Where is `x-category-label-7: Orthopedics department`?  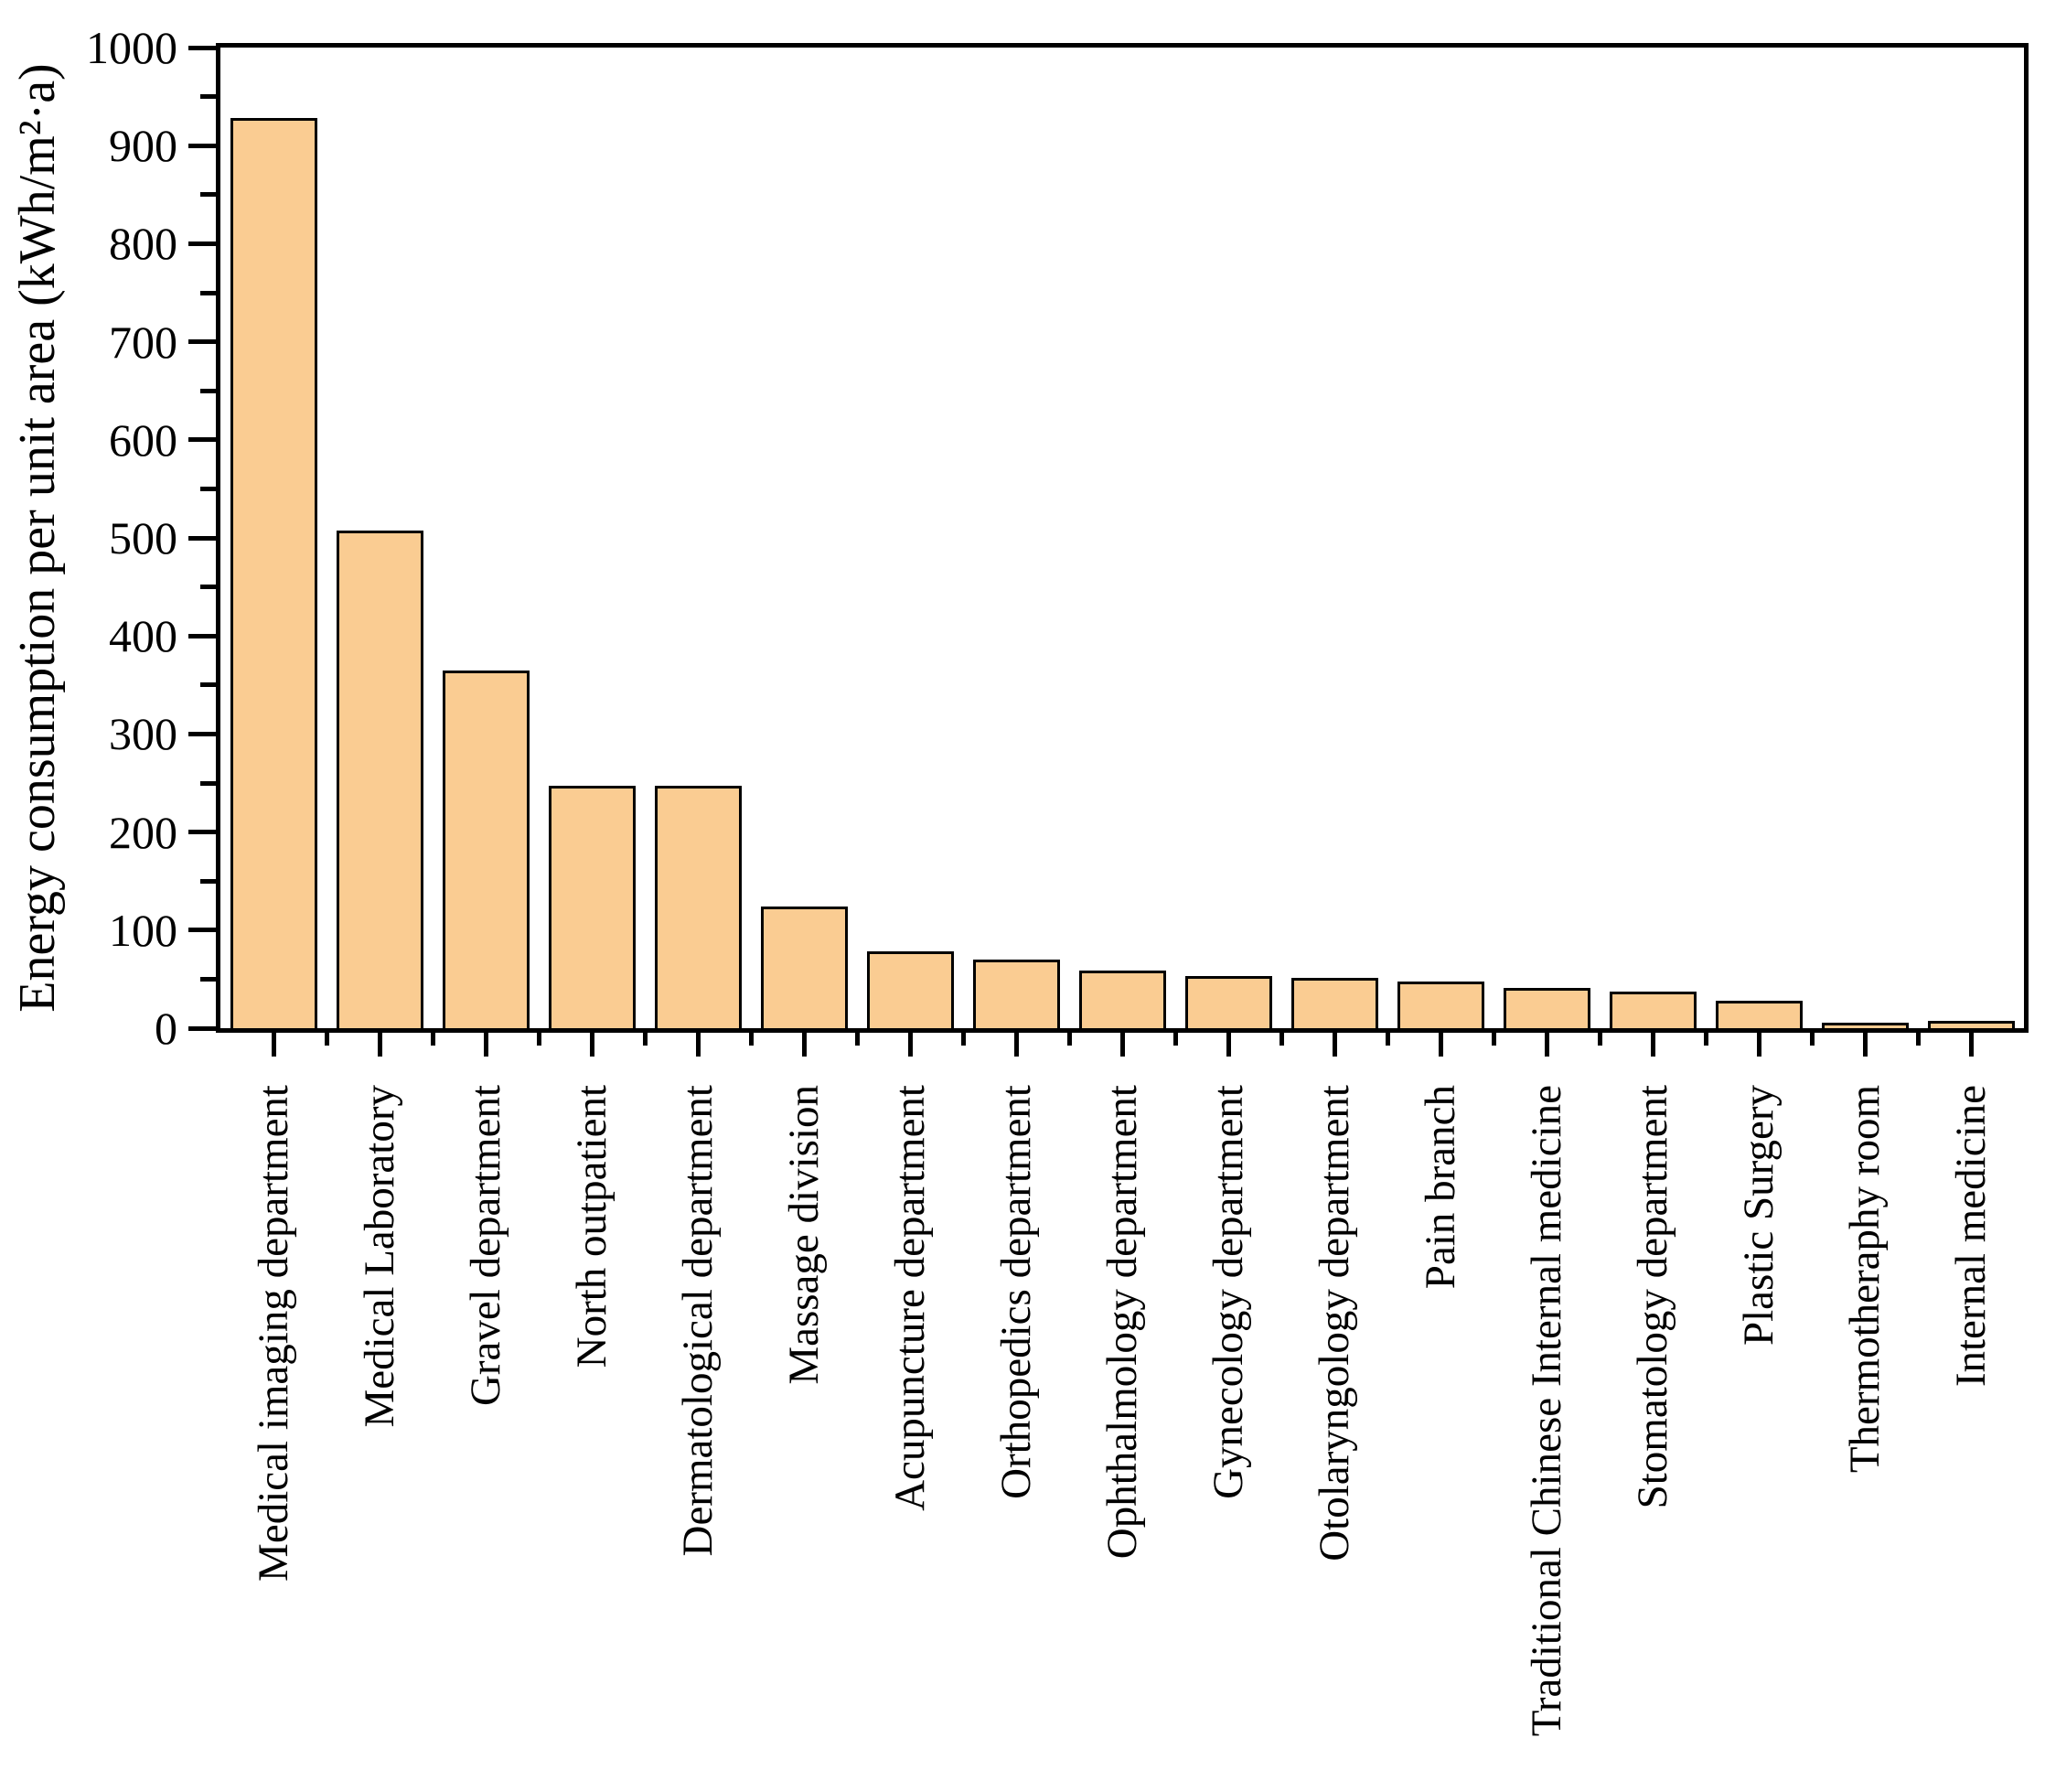 x-category-label-7: Orthopedics department is located at coordinates (1016, 1292).